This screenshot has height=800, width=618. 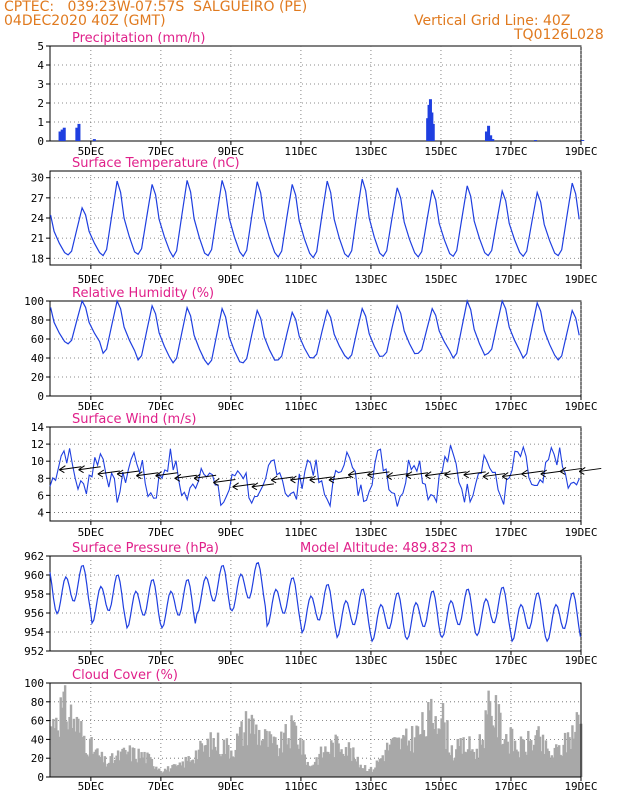 What do you see at coordinates (300, 532) in the screenshot?
I see `x-tick-label: 11DEC` at bounding box center [300, 532].